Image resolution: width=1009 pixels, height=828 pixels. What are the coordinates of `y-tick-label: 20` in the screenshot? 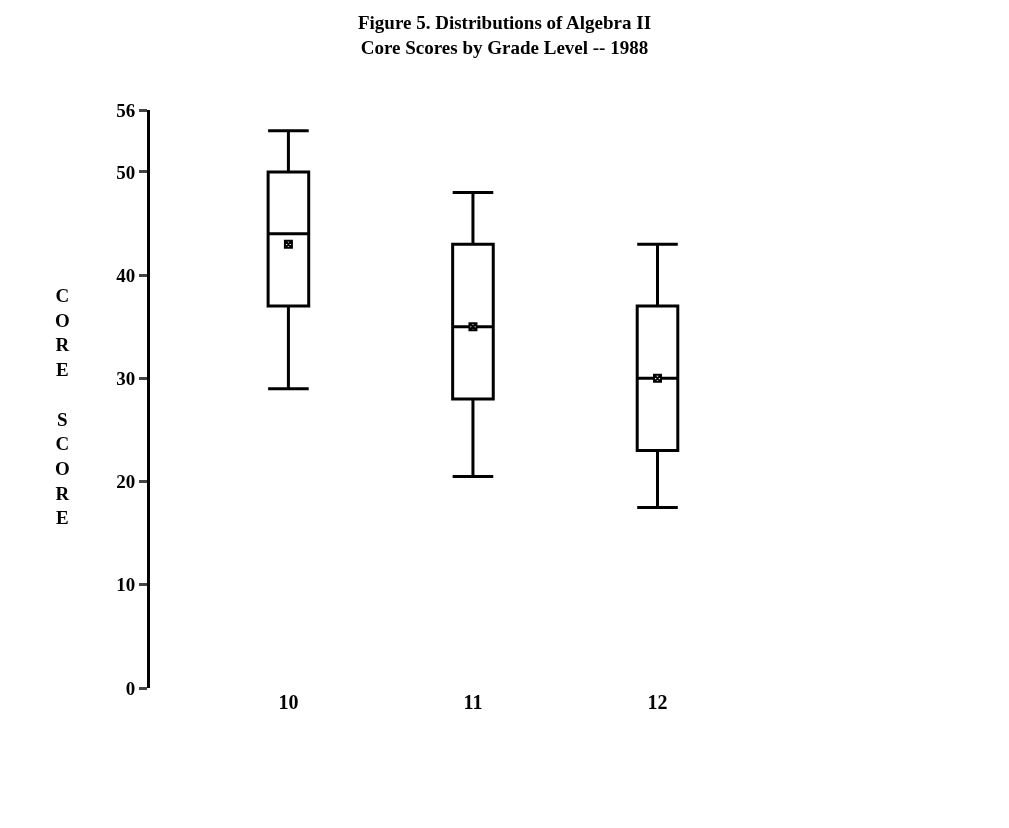 It's located at (126, 482).